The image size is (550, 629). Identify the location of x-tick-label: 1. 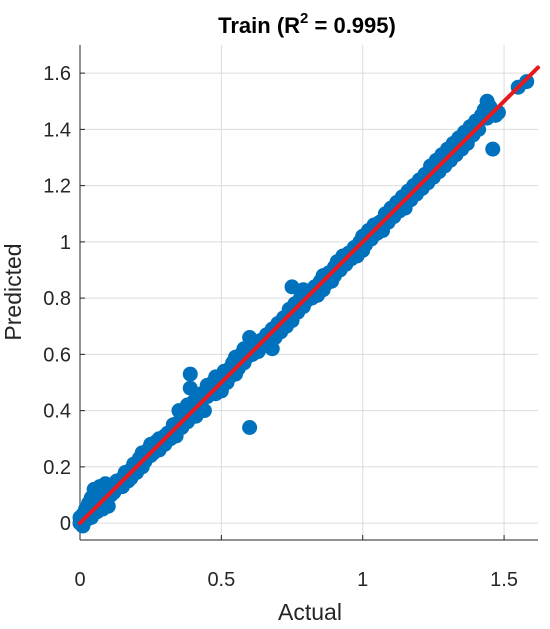
(362, 580).